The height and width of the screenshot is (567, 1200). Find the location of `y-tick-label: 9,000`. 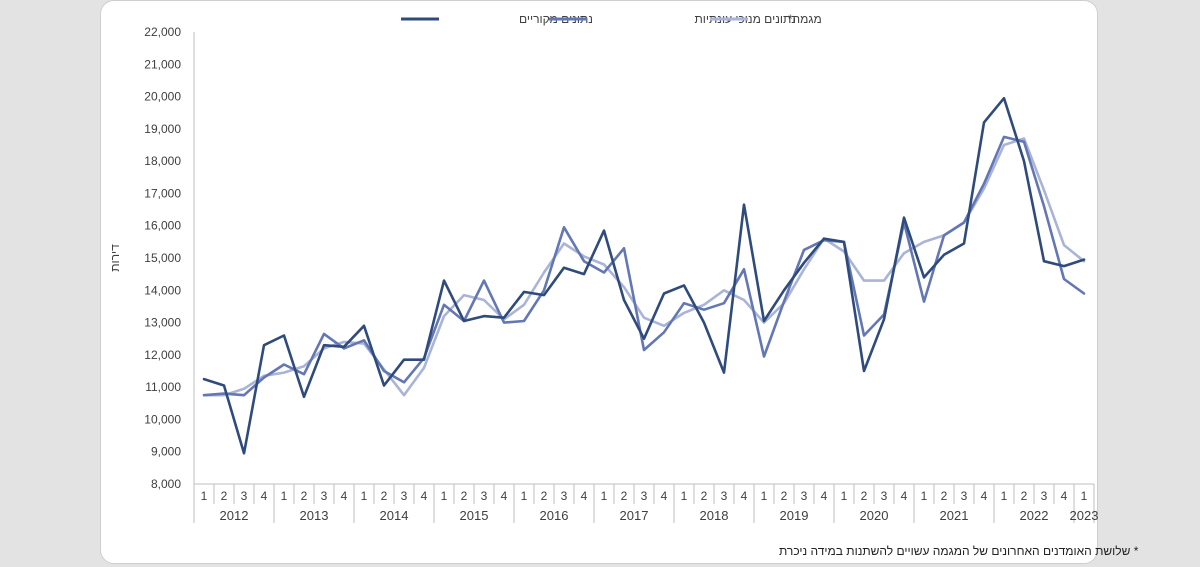

y-tick-label: 9,000 is located at coordinates (166, 452).